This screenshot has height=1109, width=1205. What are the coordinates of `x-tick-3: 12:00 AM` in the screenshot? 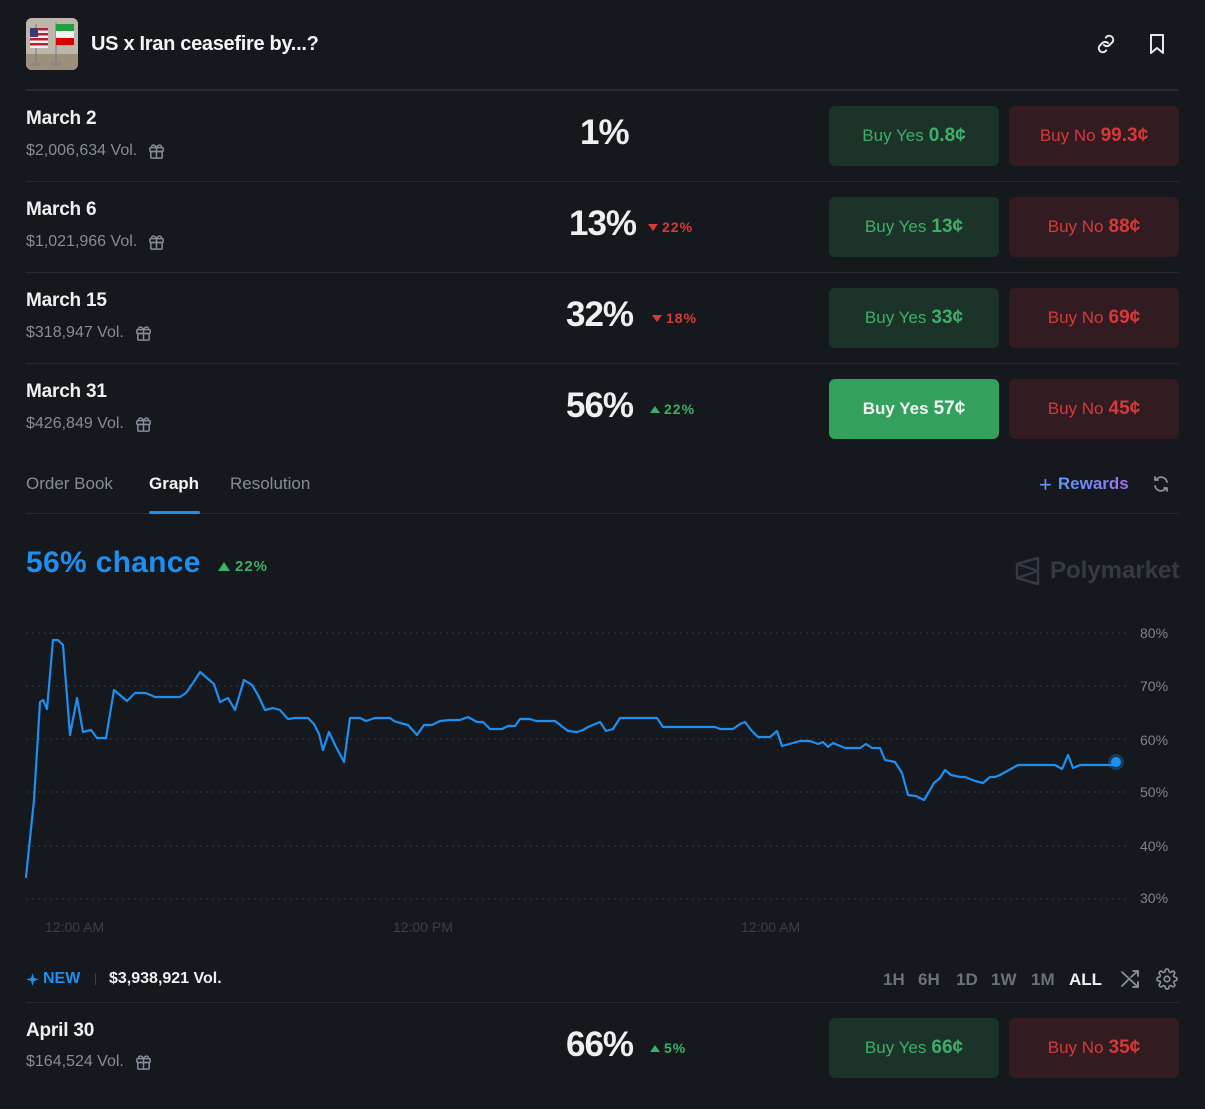 It's located at (771, 927).